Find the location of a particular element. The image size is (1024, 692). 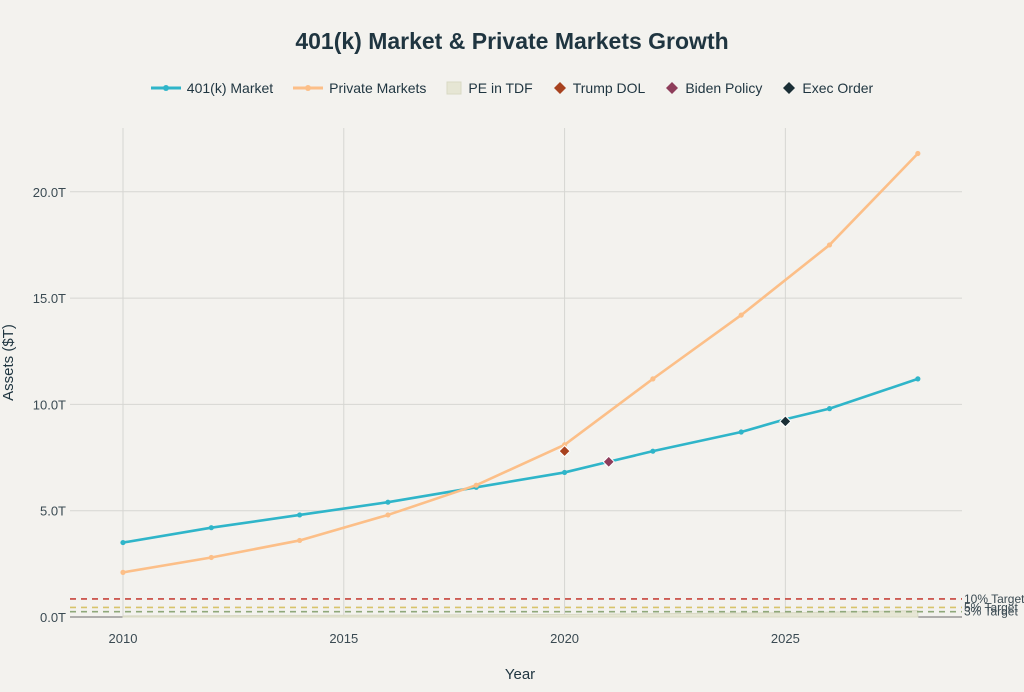

legend-item-401k: 401(k) Market is located at coordinates (212, 88).